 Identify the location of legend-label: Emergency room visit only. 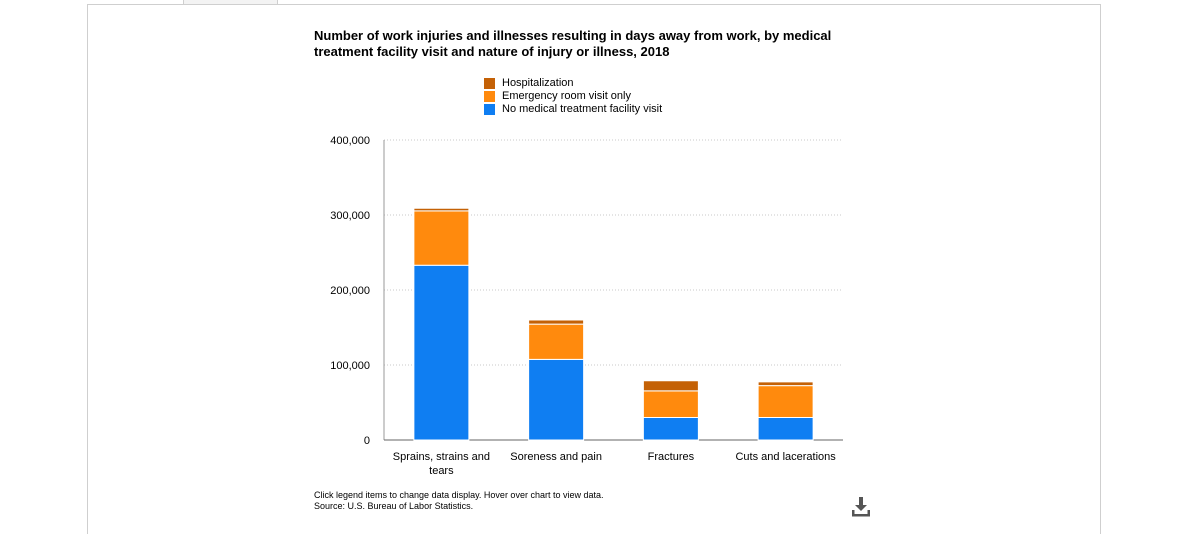
(566, 96).